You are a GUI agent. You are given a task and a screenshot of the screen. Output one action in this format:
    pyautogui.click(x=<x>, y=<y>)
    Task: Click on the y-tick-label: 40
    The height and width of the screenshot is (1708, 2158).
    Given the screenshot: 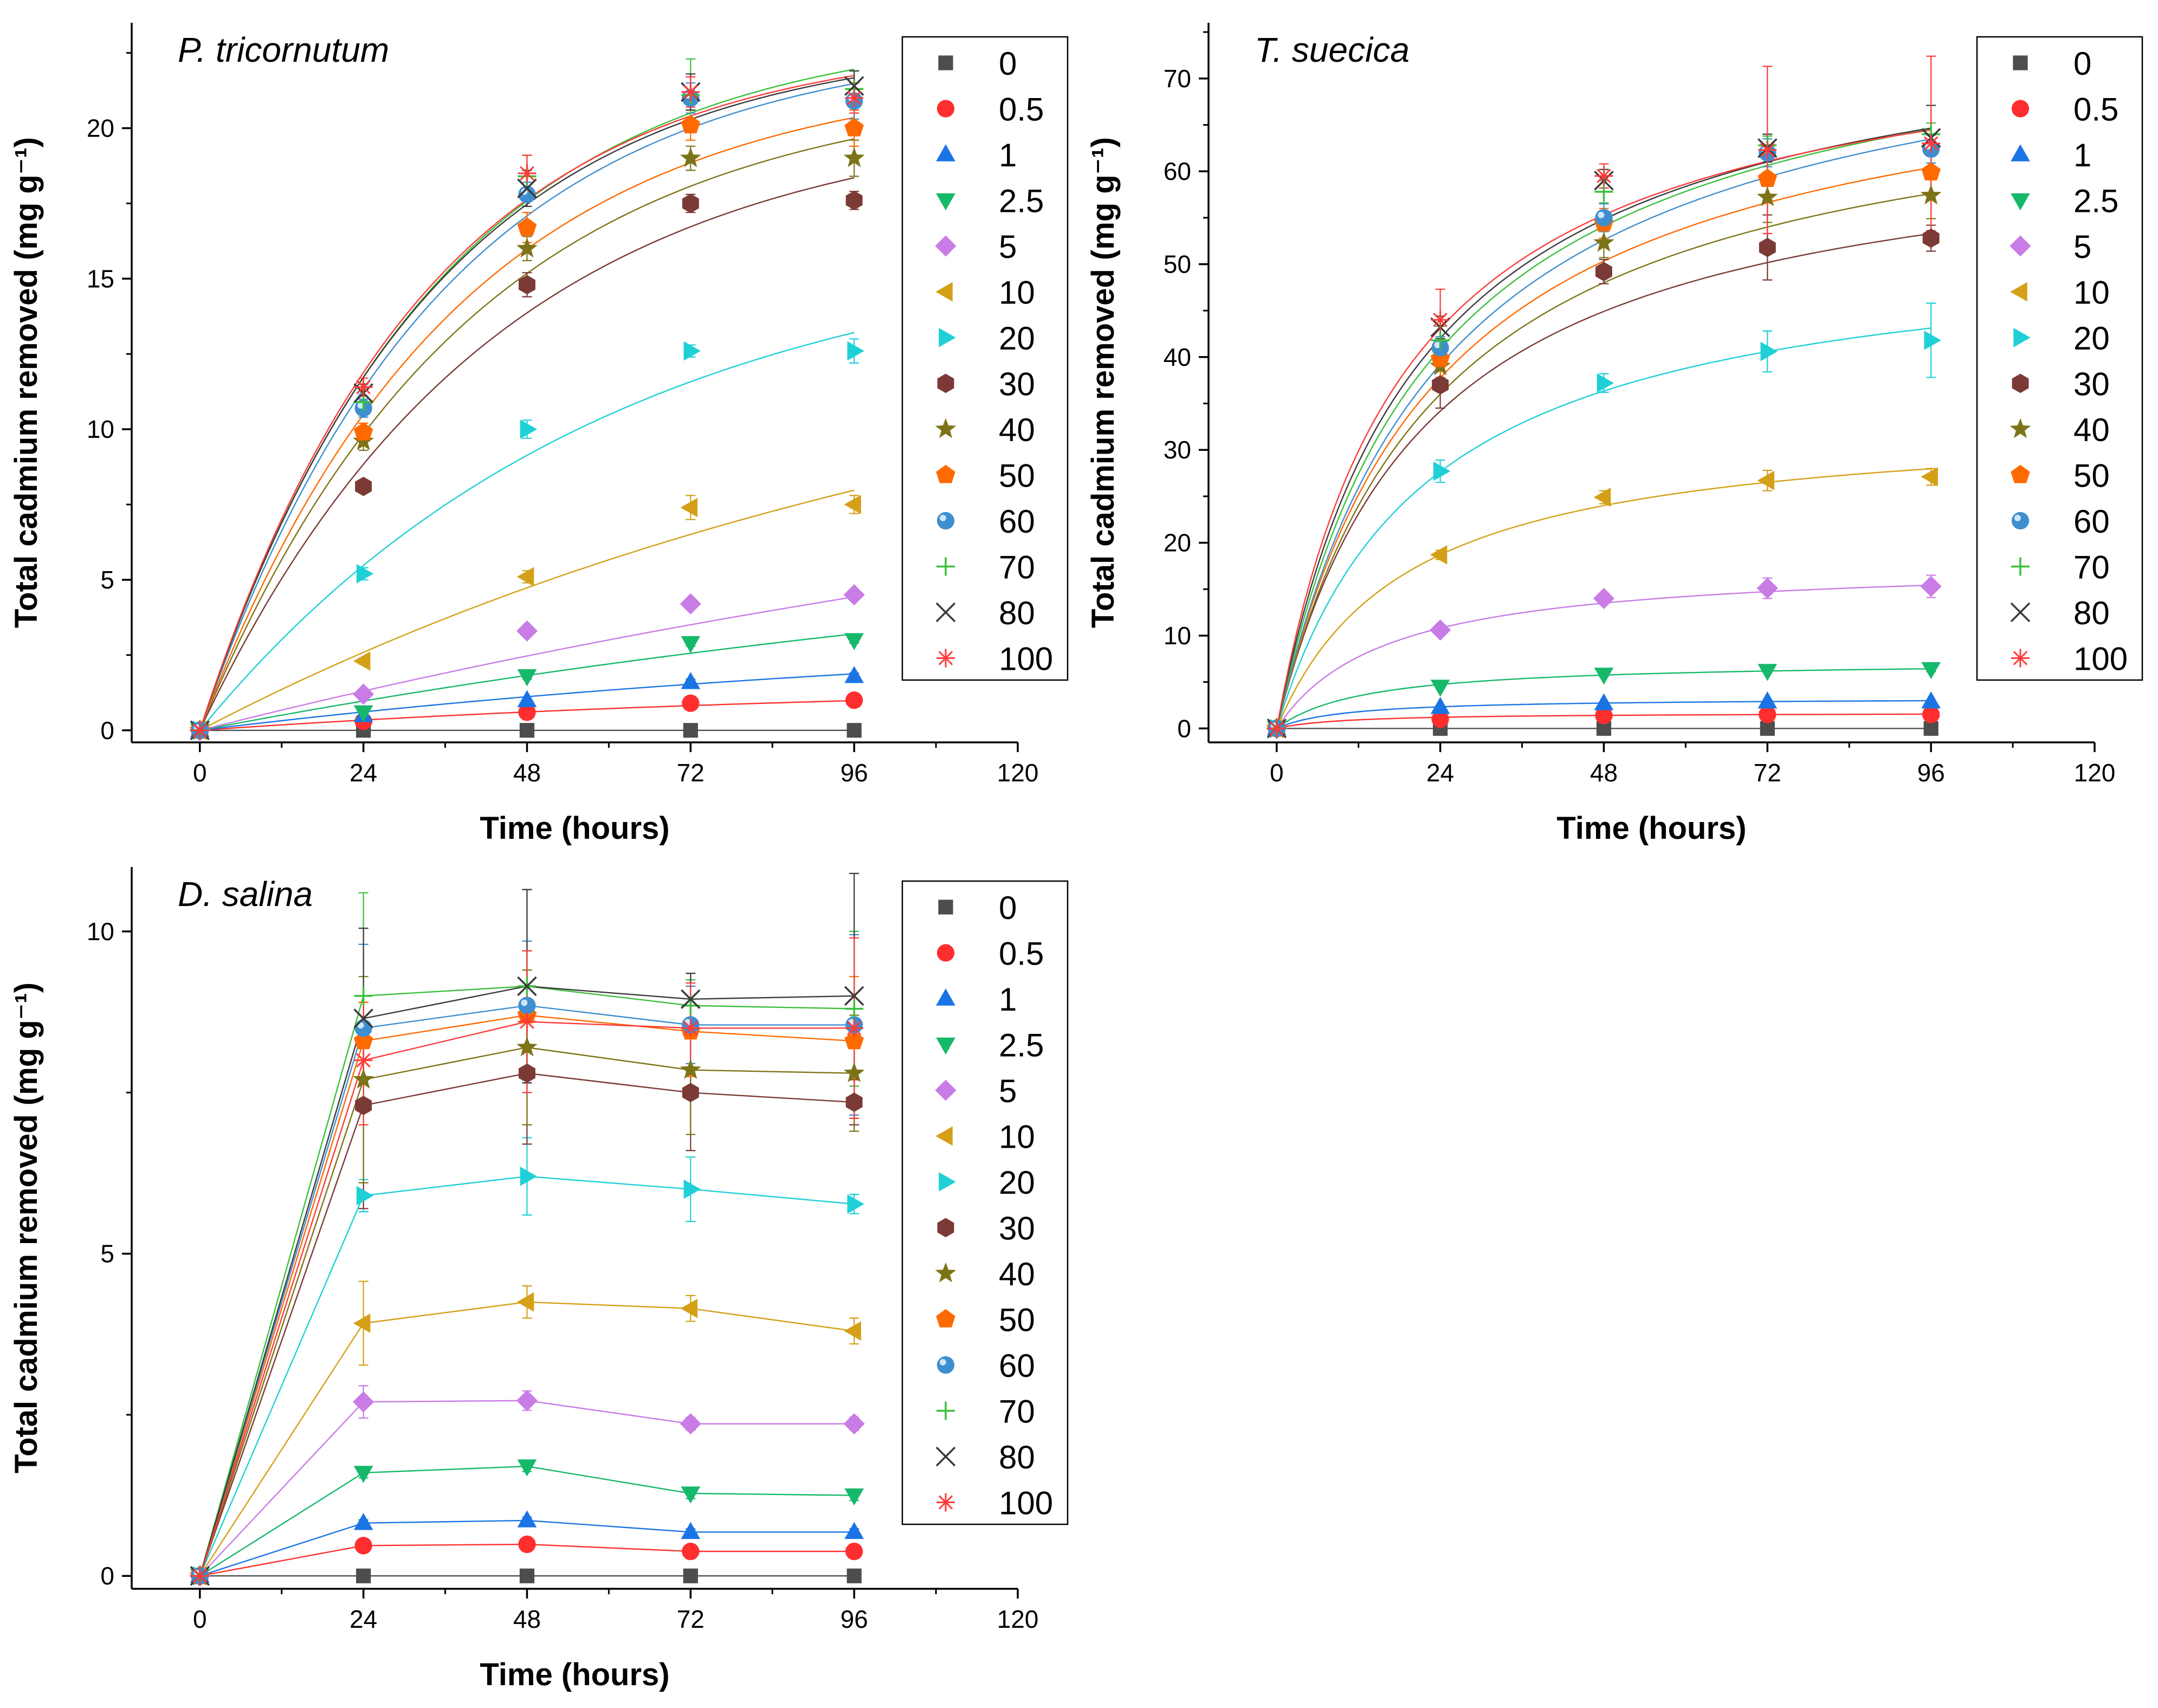 What is the action you would take?
    pyautogui.click(x=1177, y=357)
    